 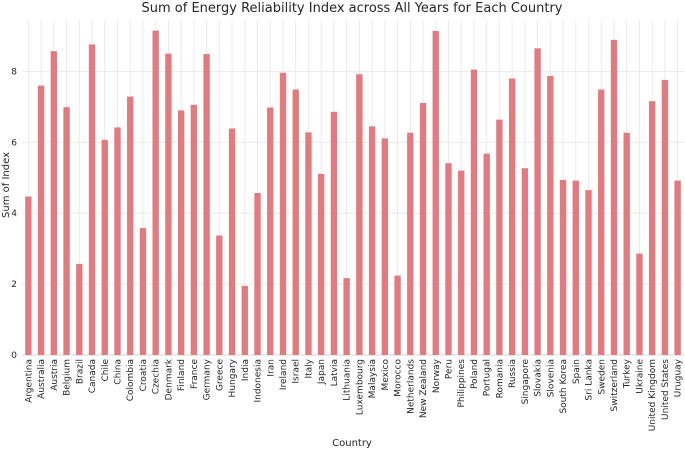 I want to click on bar-denmark, so click(x=168, y=204).